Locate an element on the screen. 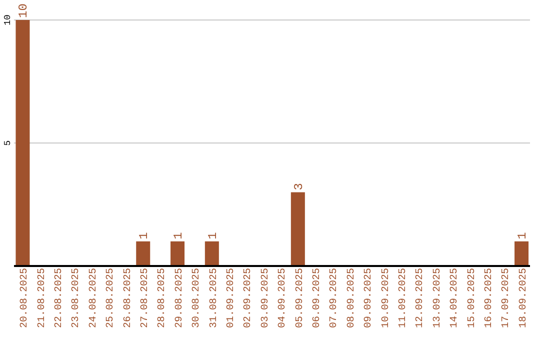  x-tick-label: 07.09.2025 is located at coordinates (334, 298).